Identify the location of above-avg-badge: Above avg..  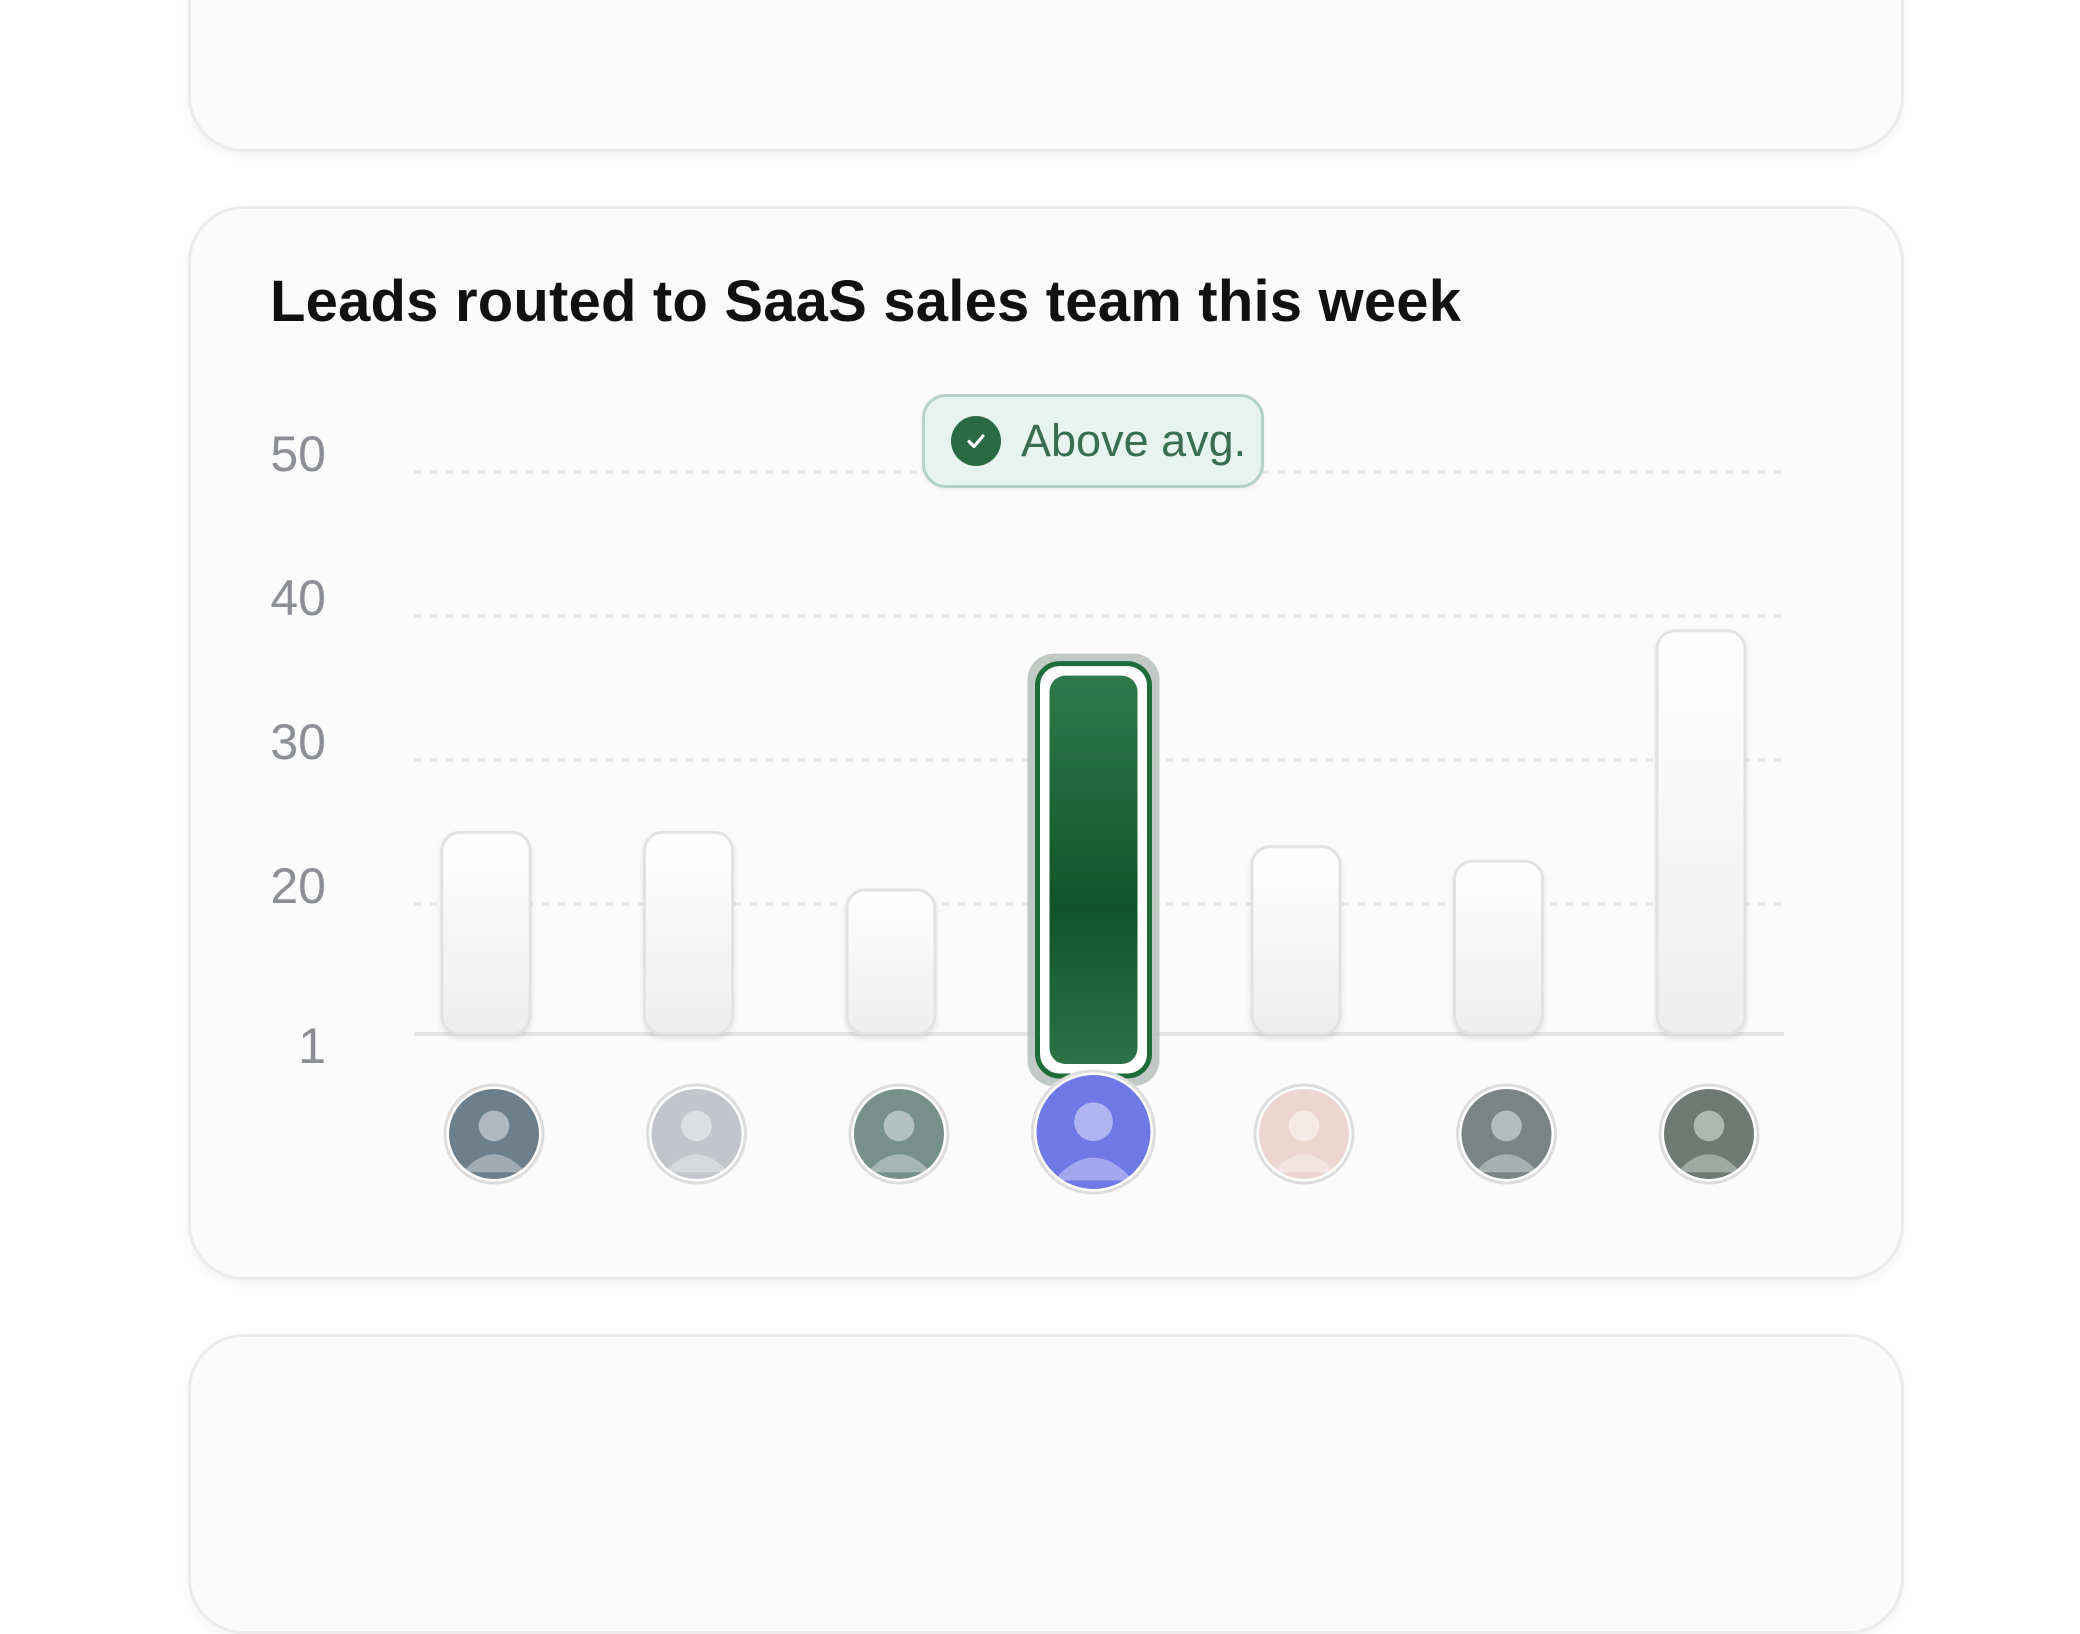
(1093, 441).